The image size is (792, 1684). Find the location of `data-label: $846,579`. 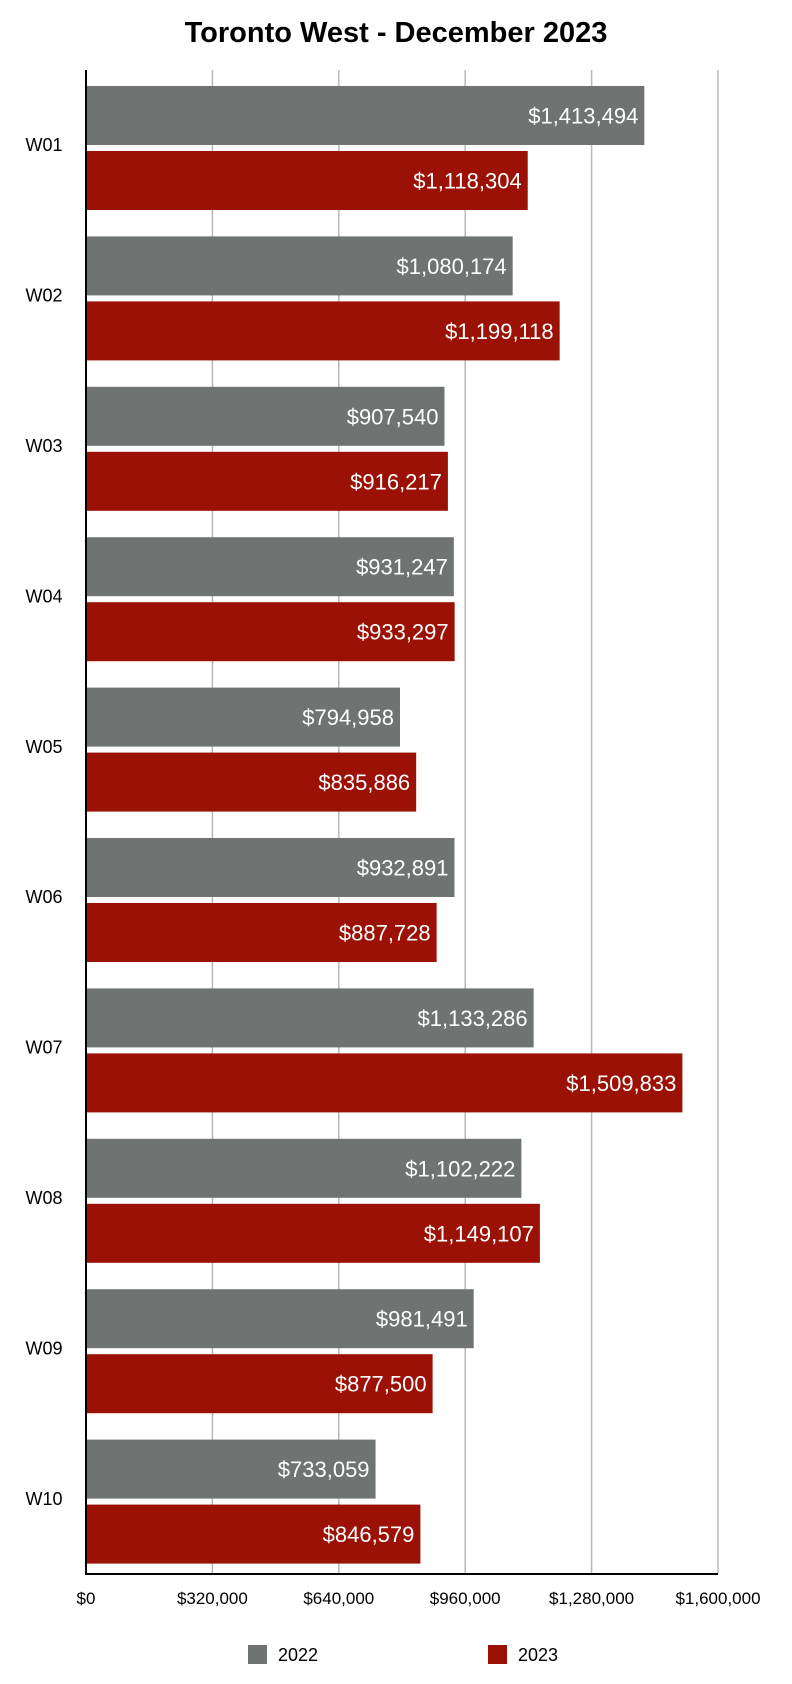

data-label: $846,579 is located at coordinates (369, 1534).